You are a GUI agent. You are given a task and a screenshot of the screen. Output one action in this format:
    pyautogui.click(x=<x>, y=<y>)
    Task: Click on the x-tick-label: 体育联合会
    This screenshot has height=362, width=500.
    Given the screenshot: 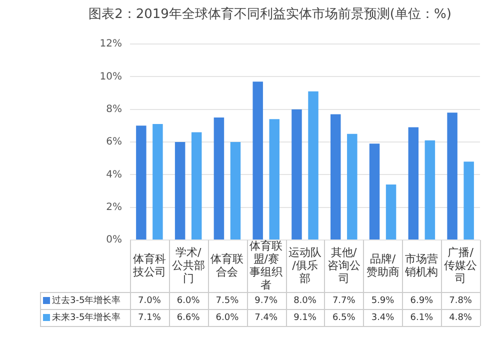 What is the action you would take?
    pyautogui.click(x=227, y=265)
    